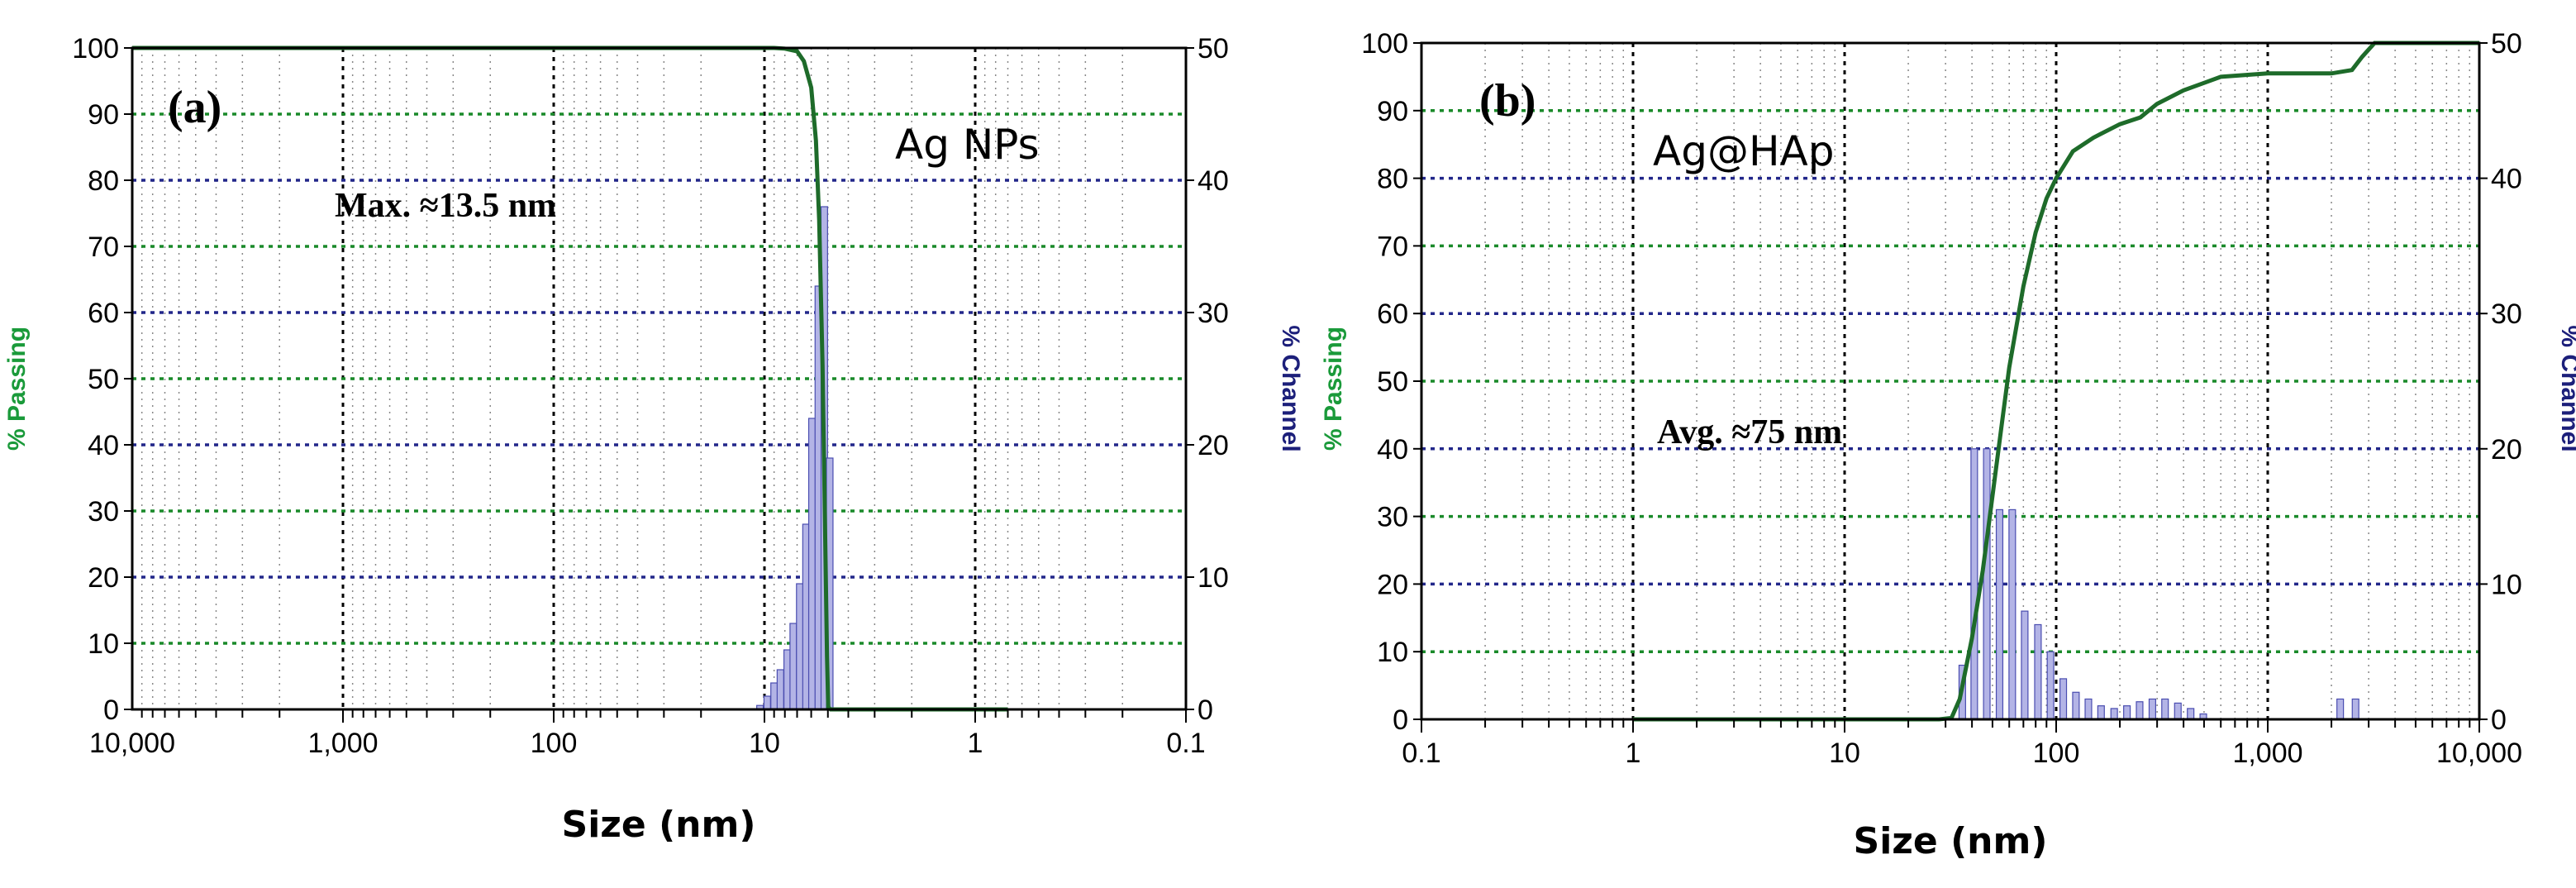  Describe the element at coordinates (1186, 743) in the screenshot. I see `x-tick-a-5: 0.1` at that location.